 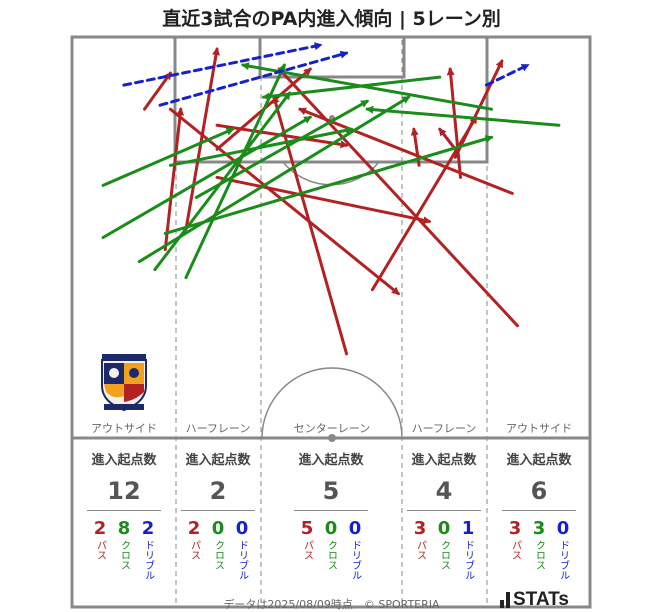 What do you see at coordinates (332, 403) in the screenshot?
I see `center-circle` at bounding box center [332, 403].